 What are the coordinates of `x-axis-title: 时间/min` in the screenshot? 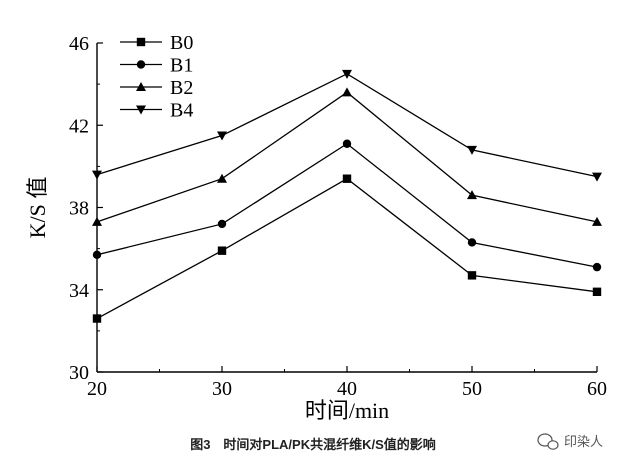 It's located at (347, 410).